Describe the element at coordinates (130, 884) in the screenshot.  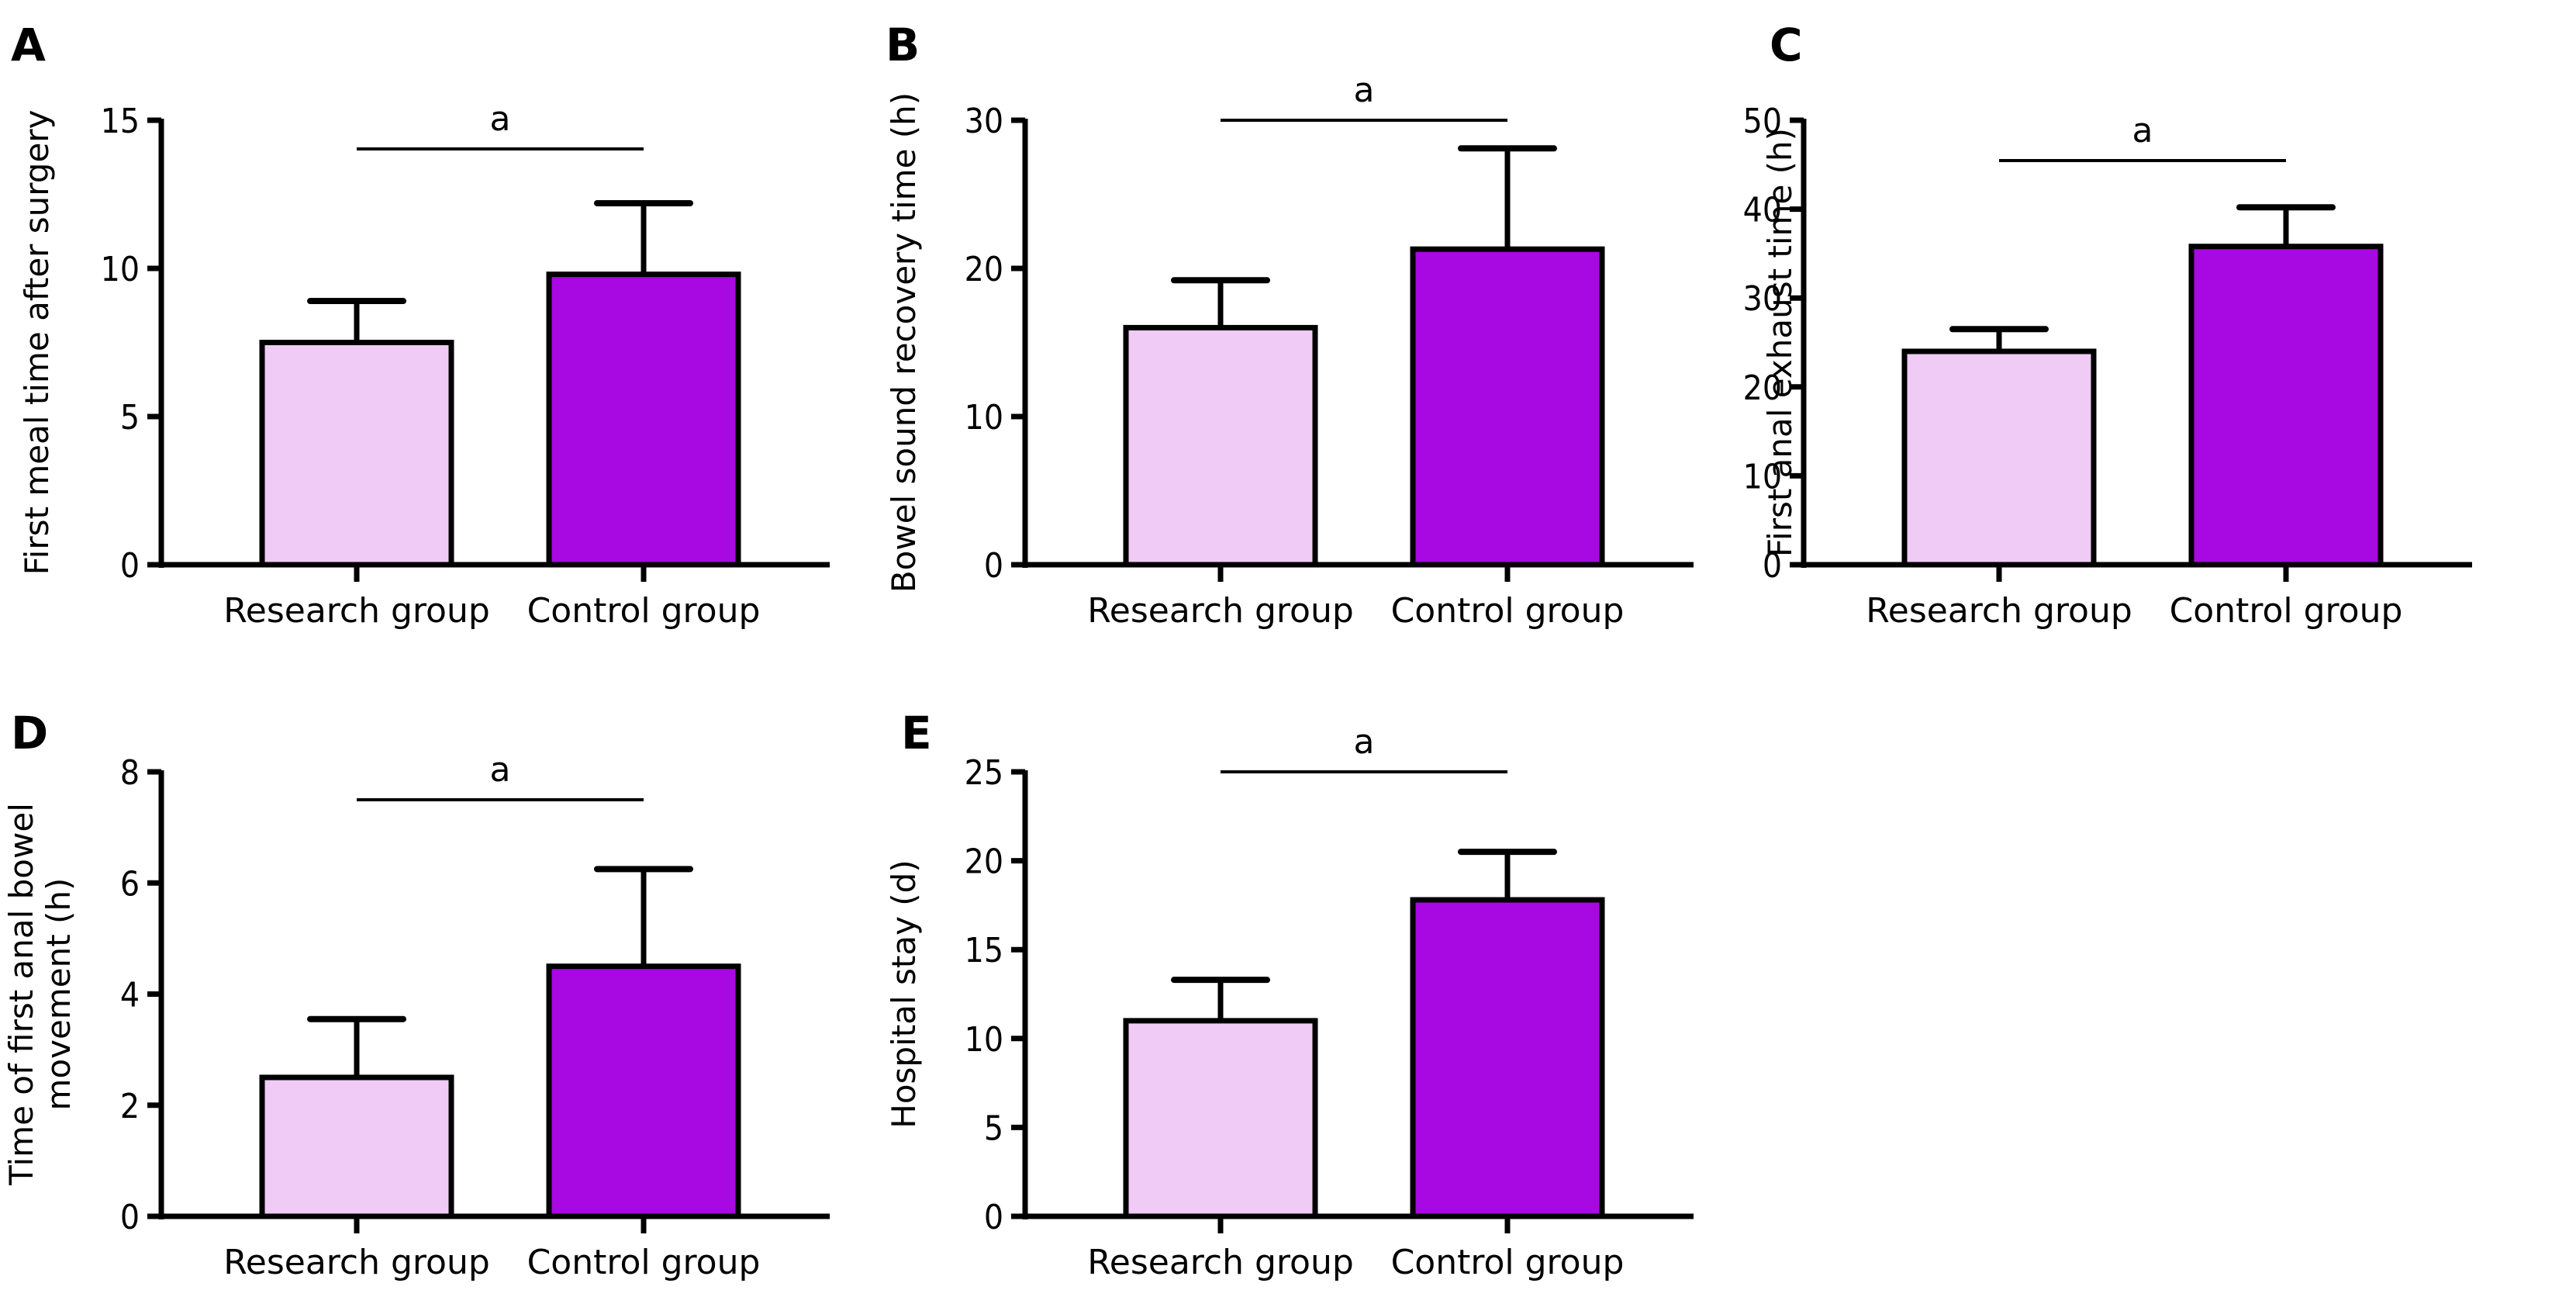
I see `y-tick-label: 6` at that location.